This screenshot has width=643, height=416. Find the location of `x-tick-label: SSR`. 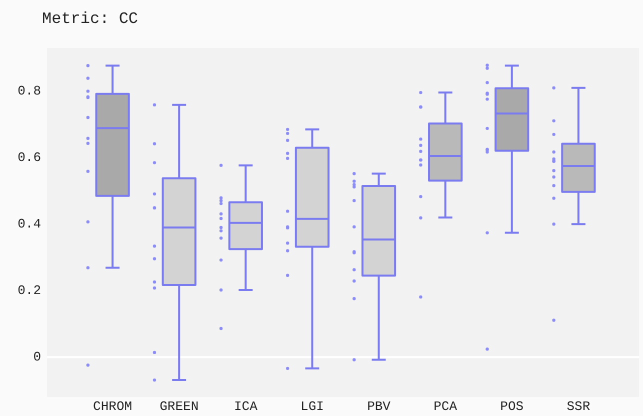

x-tick-label: SSR is located at coordinates (578, 406).